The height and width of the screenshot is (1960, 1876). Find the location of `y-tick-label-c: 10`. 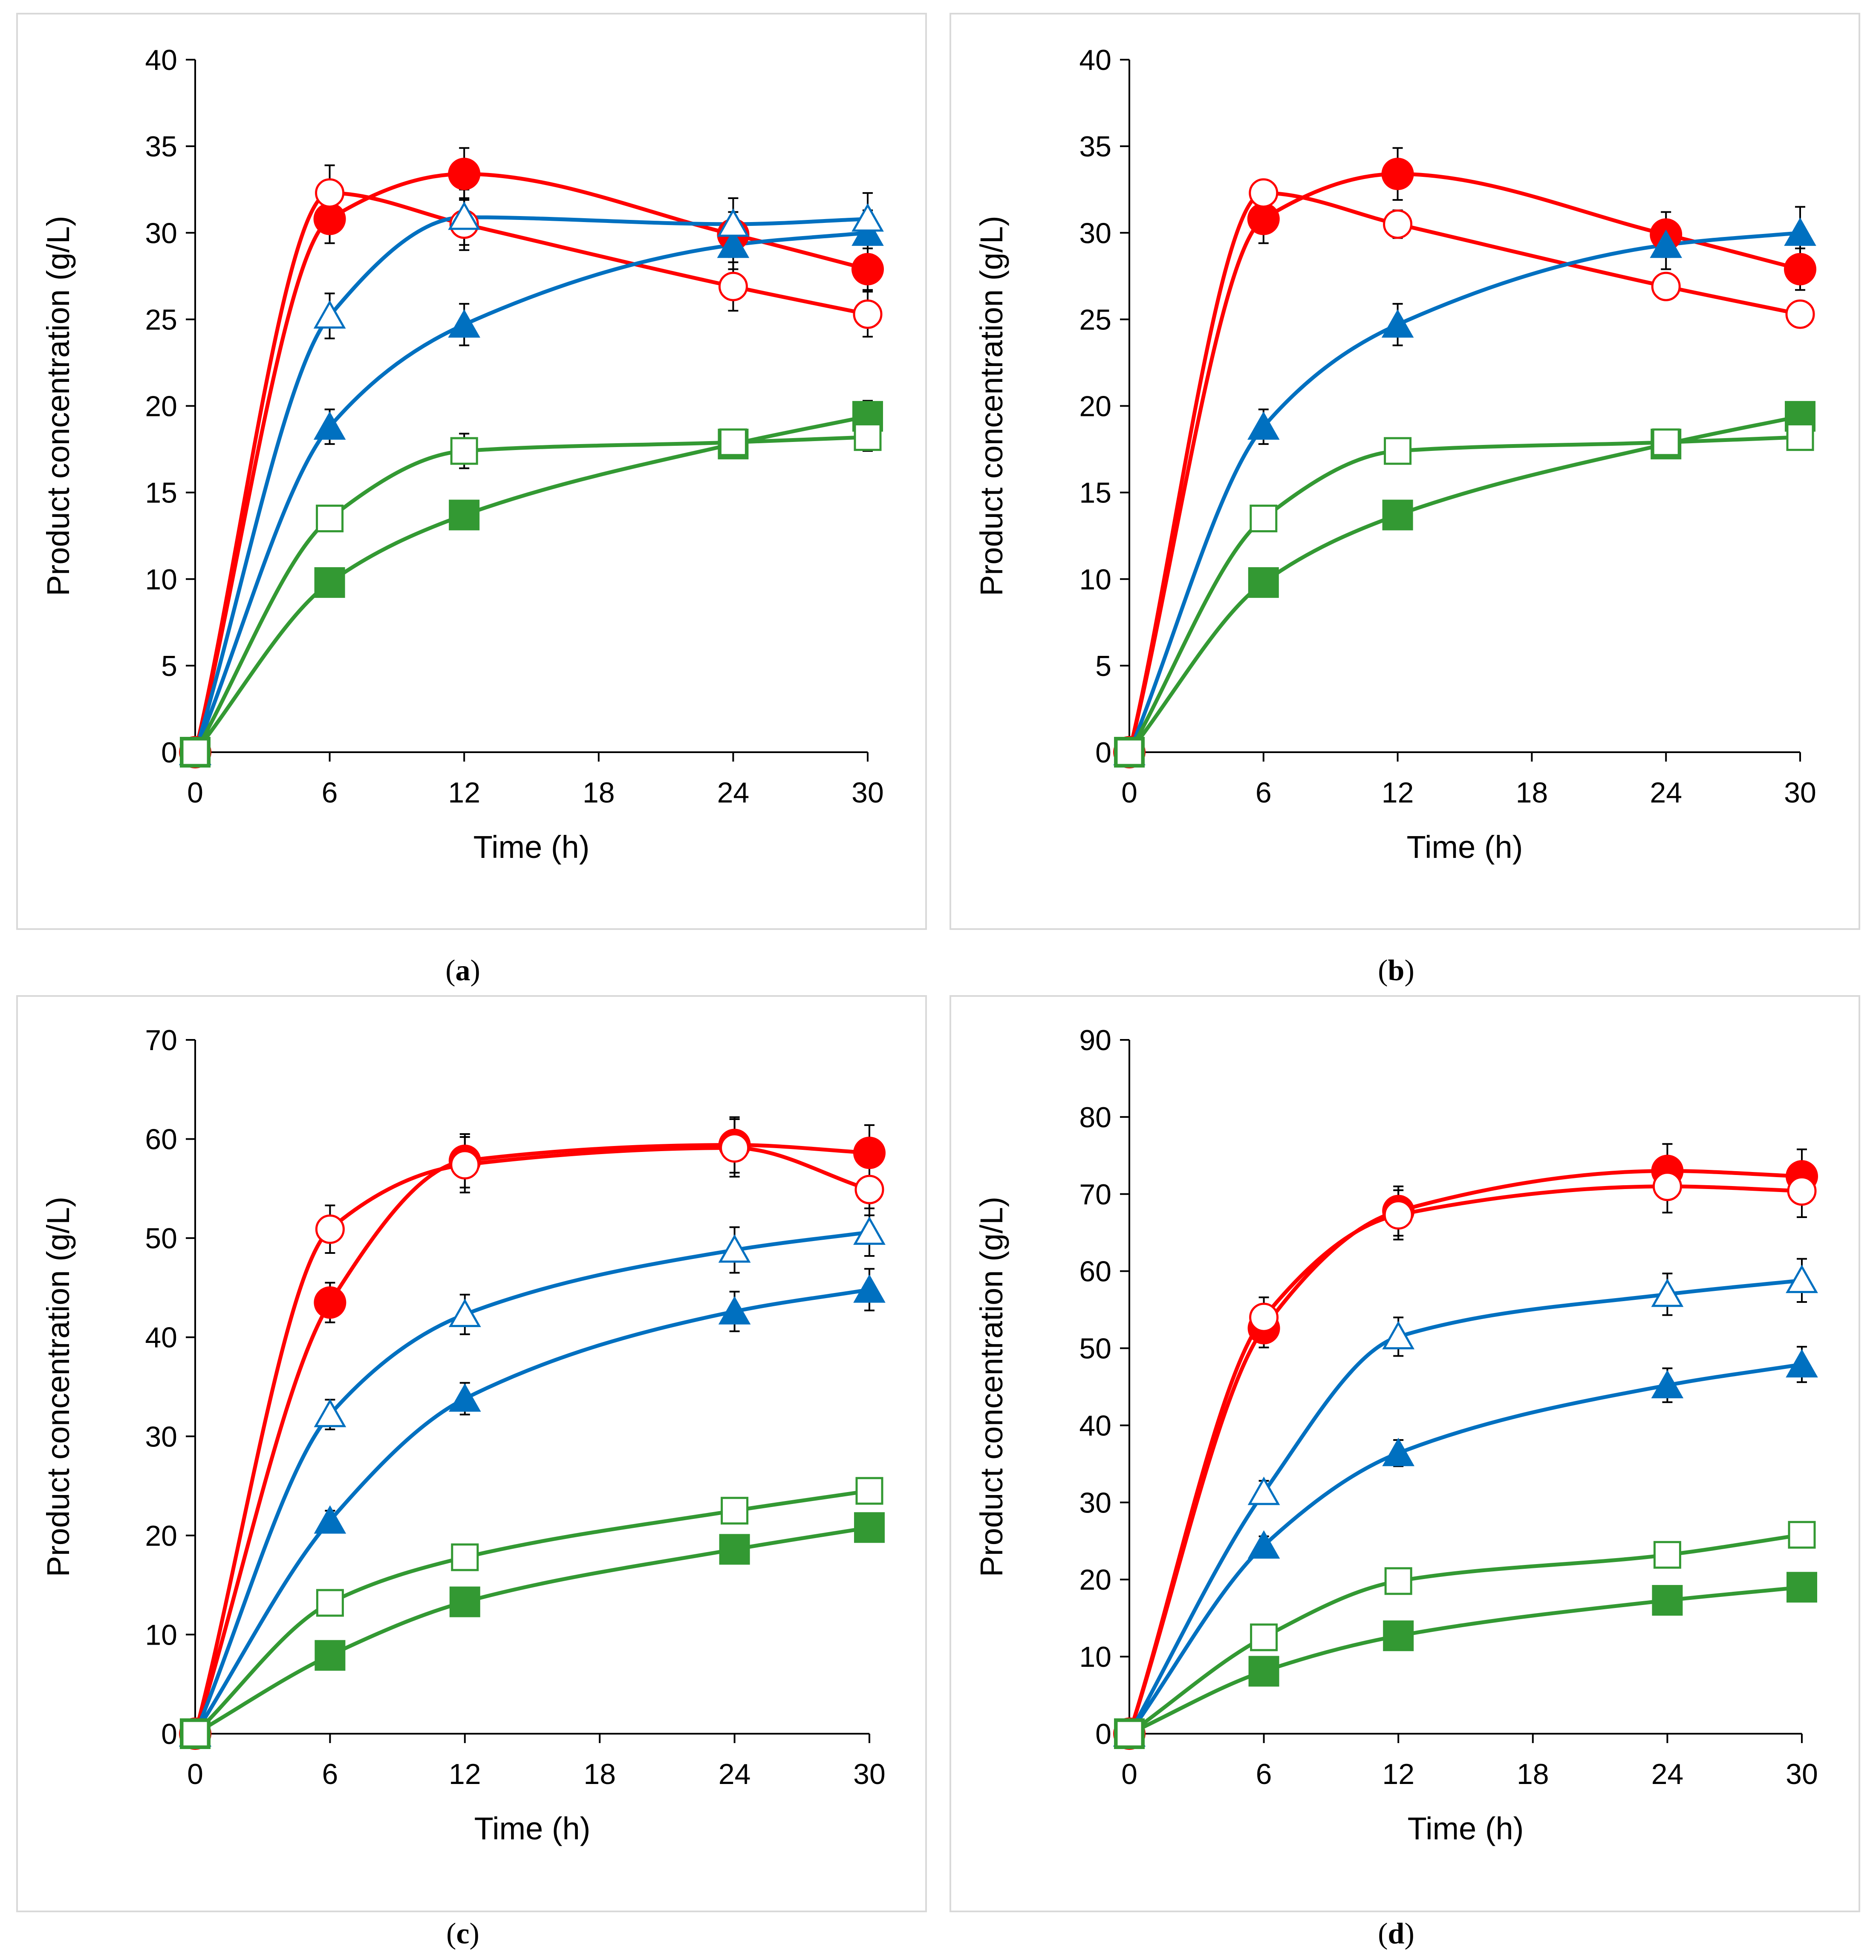

y-tick-label-c: 10 is located at coordinates (161, 1635).